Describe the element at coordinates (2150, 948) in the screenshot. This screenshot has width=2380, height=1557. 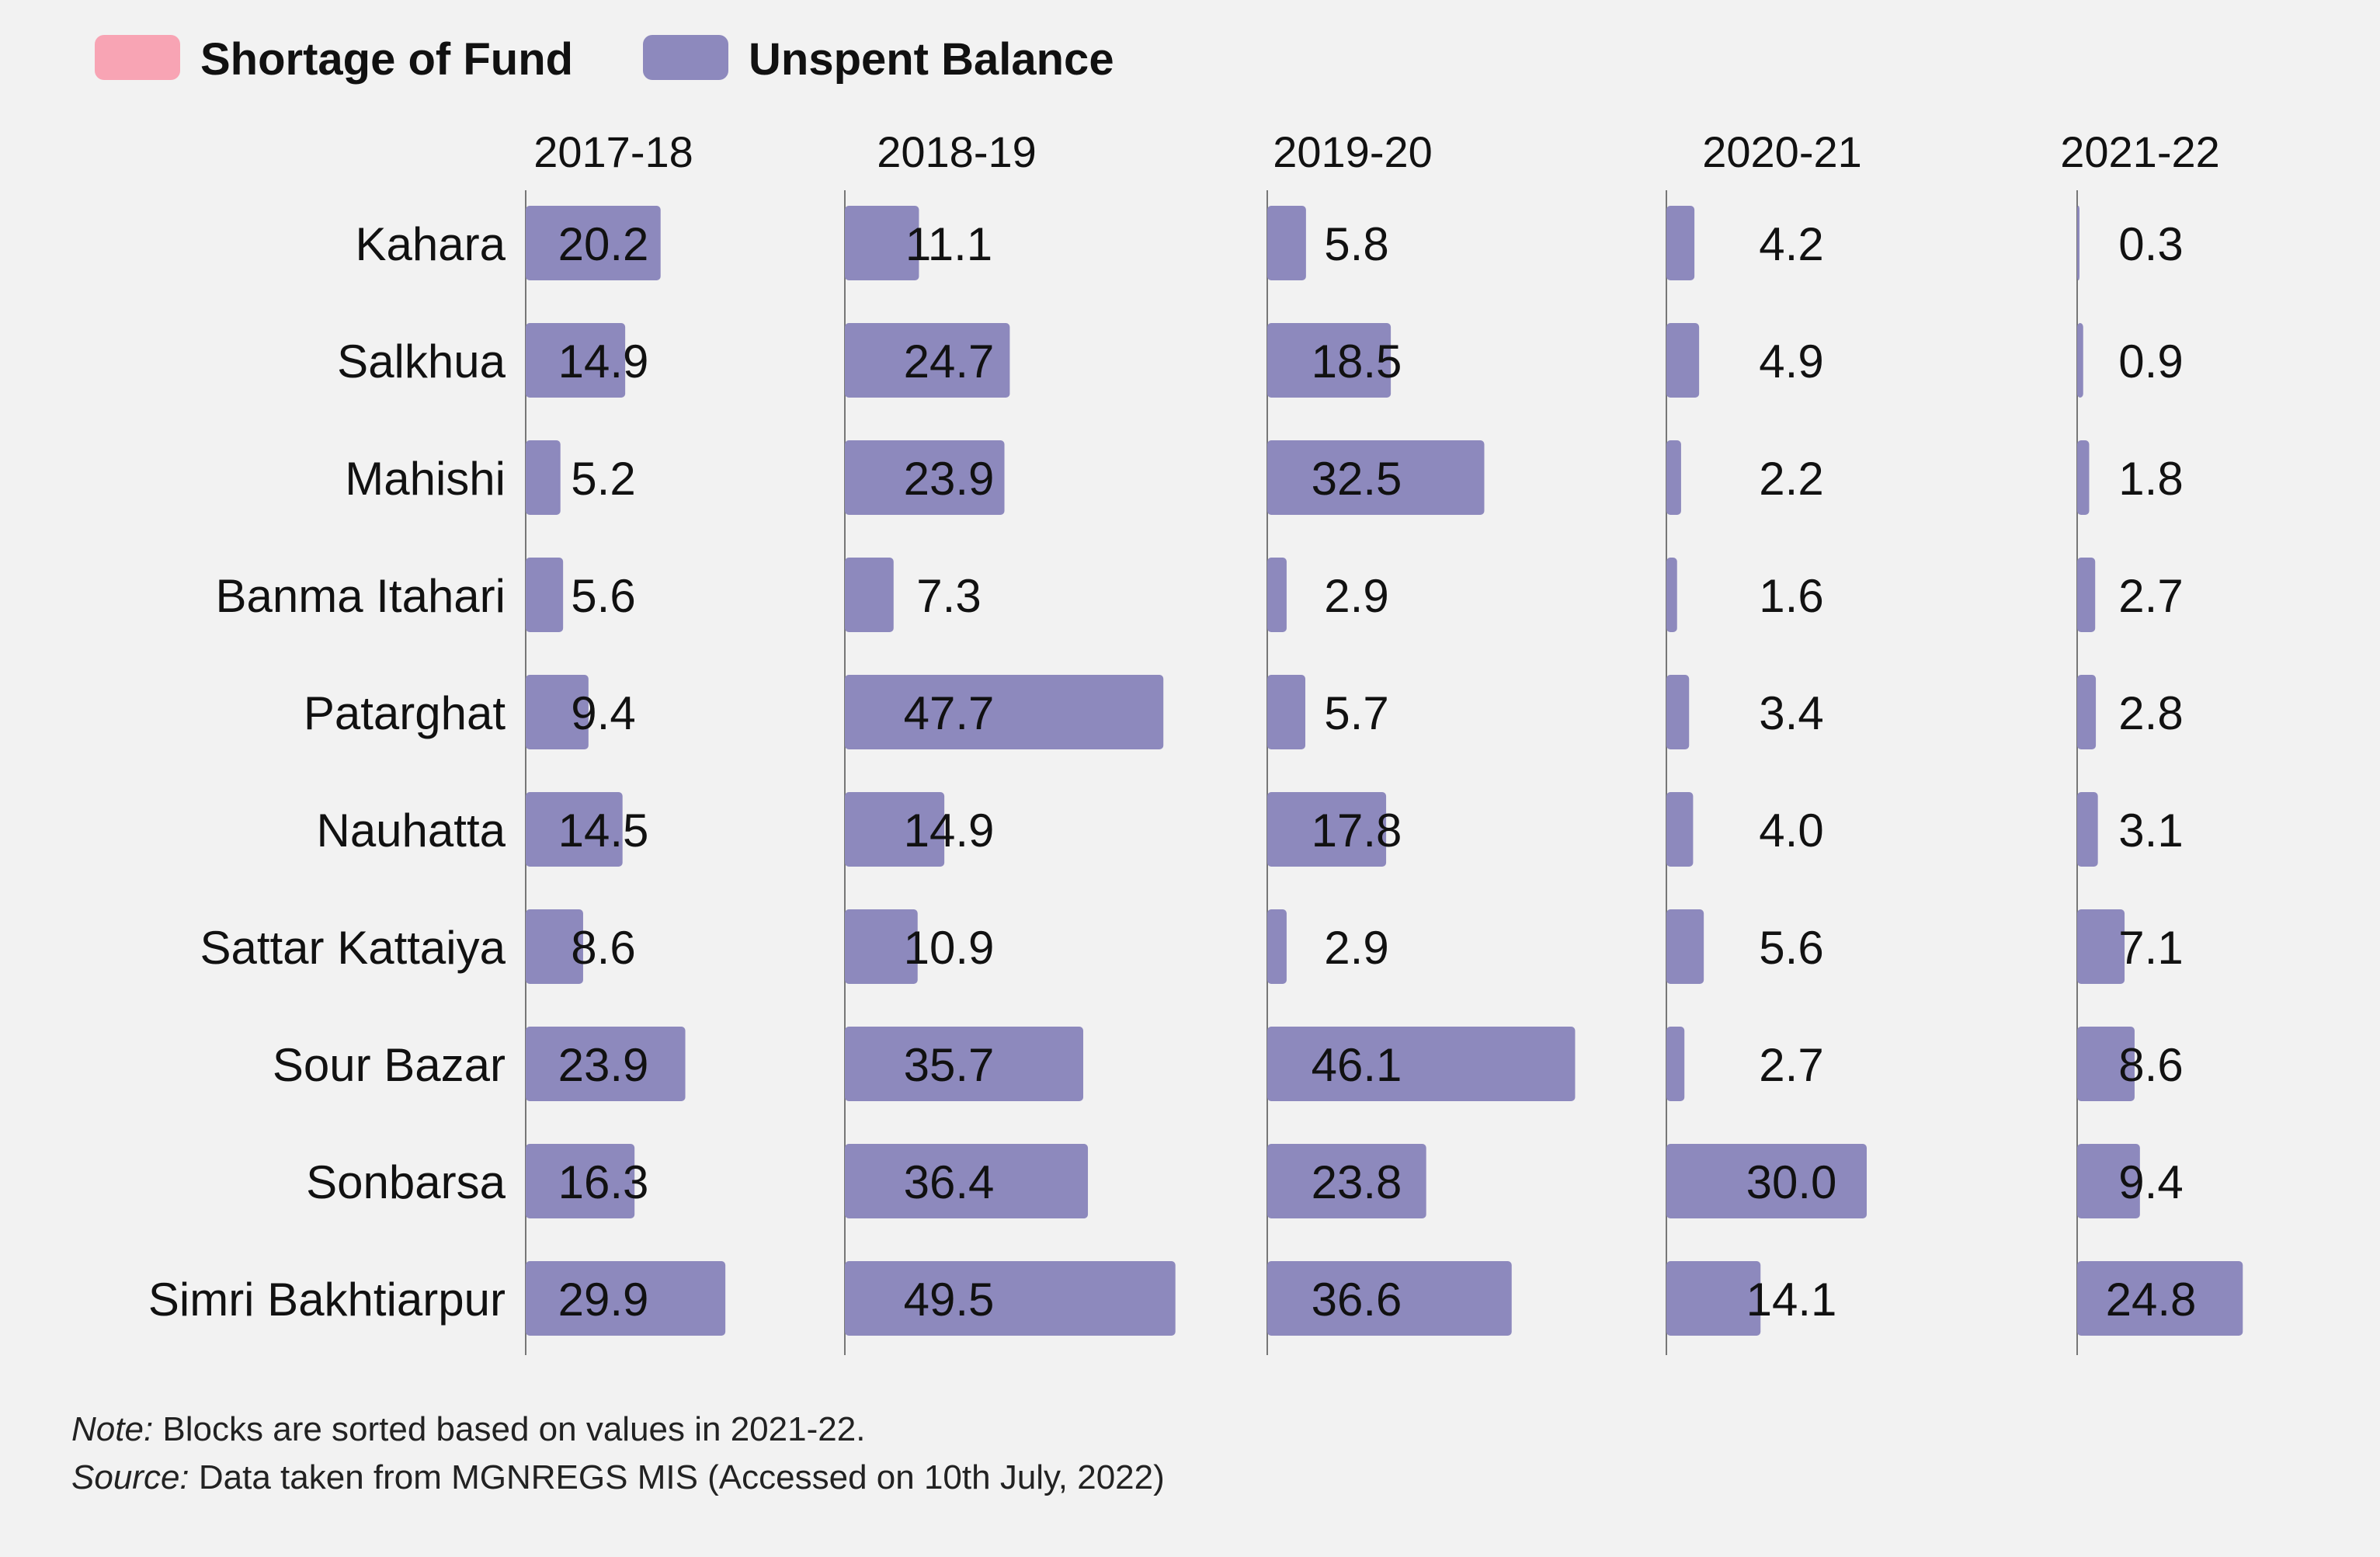
I see `value-label: 7.1` at that location.